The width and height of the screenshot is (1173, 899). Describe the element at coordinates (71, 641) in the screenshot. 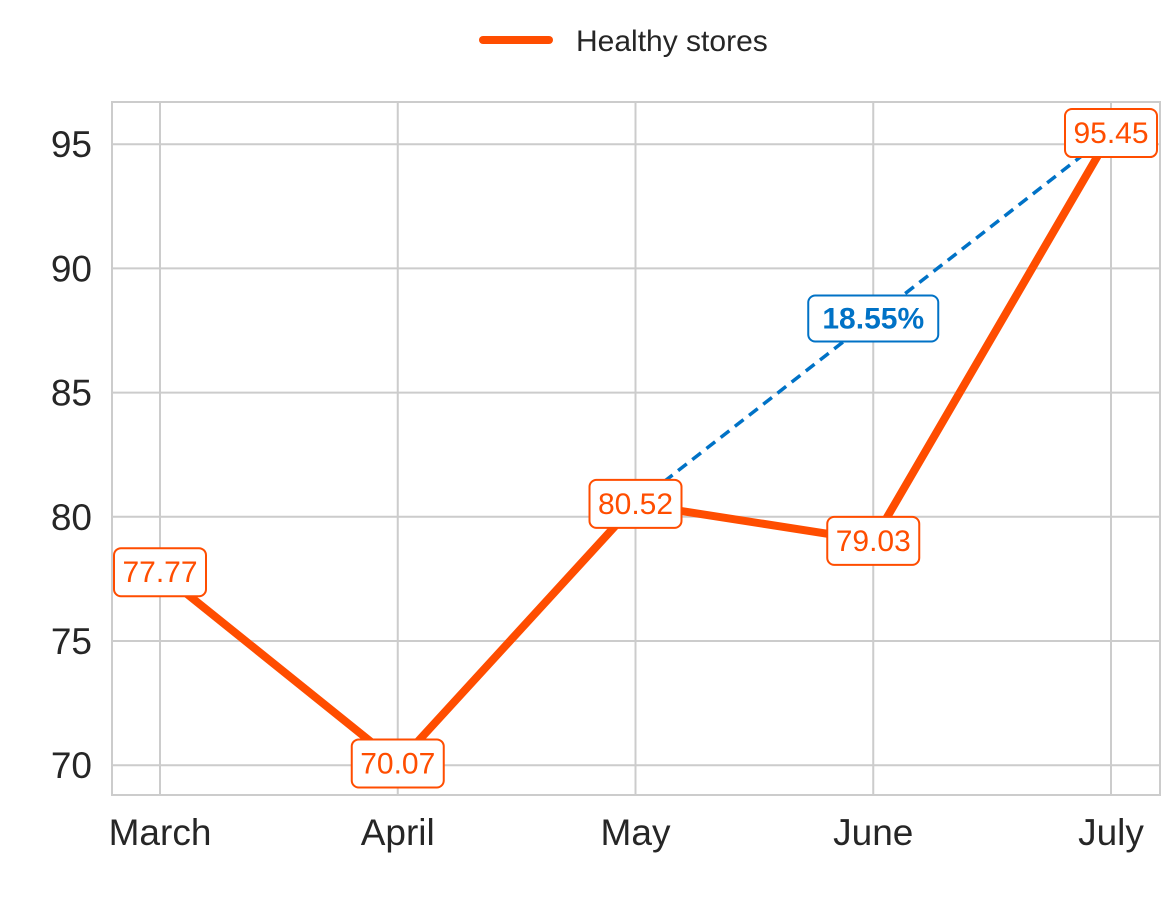

I see `y-tick-label: 75` at that location.